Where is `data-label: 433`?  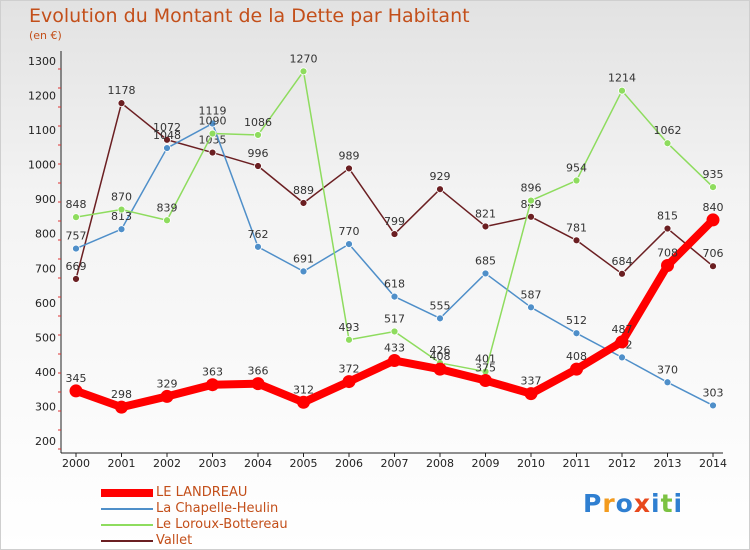 data-label: 433 is located at coordinates (394, 348).